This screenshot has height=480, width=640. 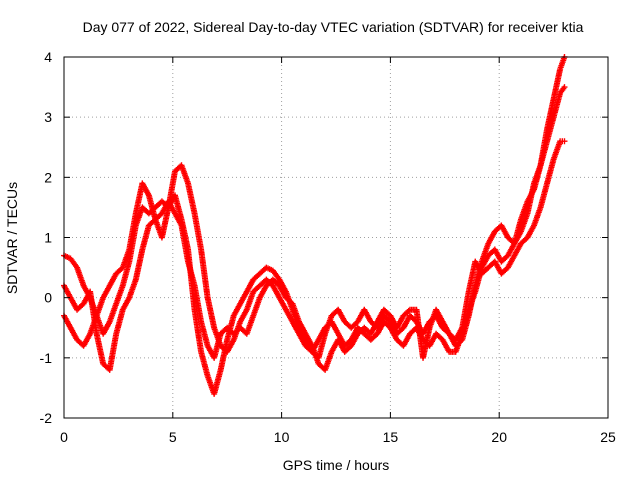 What do you see at coordinates (48, 57) in the screenshot?
I see `y-tick-label: 4` at bounding box center [48, 57].